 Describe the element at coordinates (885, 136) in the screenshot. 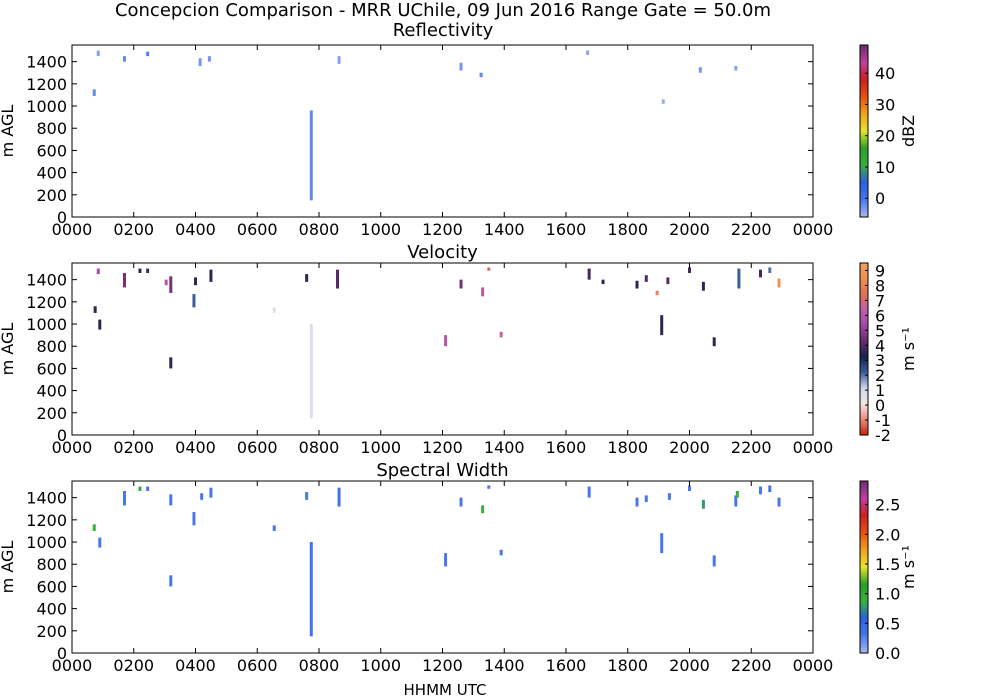

I see `colorbar-tick-label: 20` at that location.